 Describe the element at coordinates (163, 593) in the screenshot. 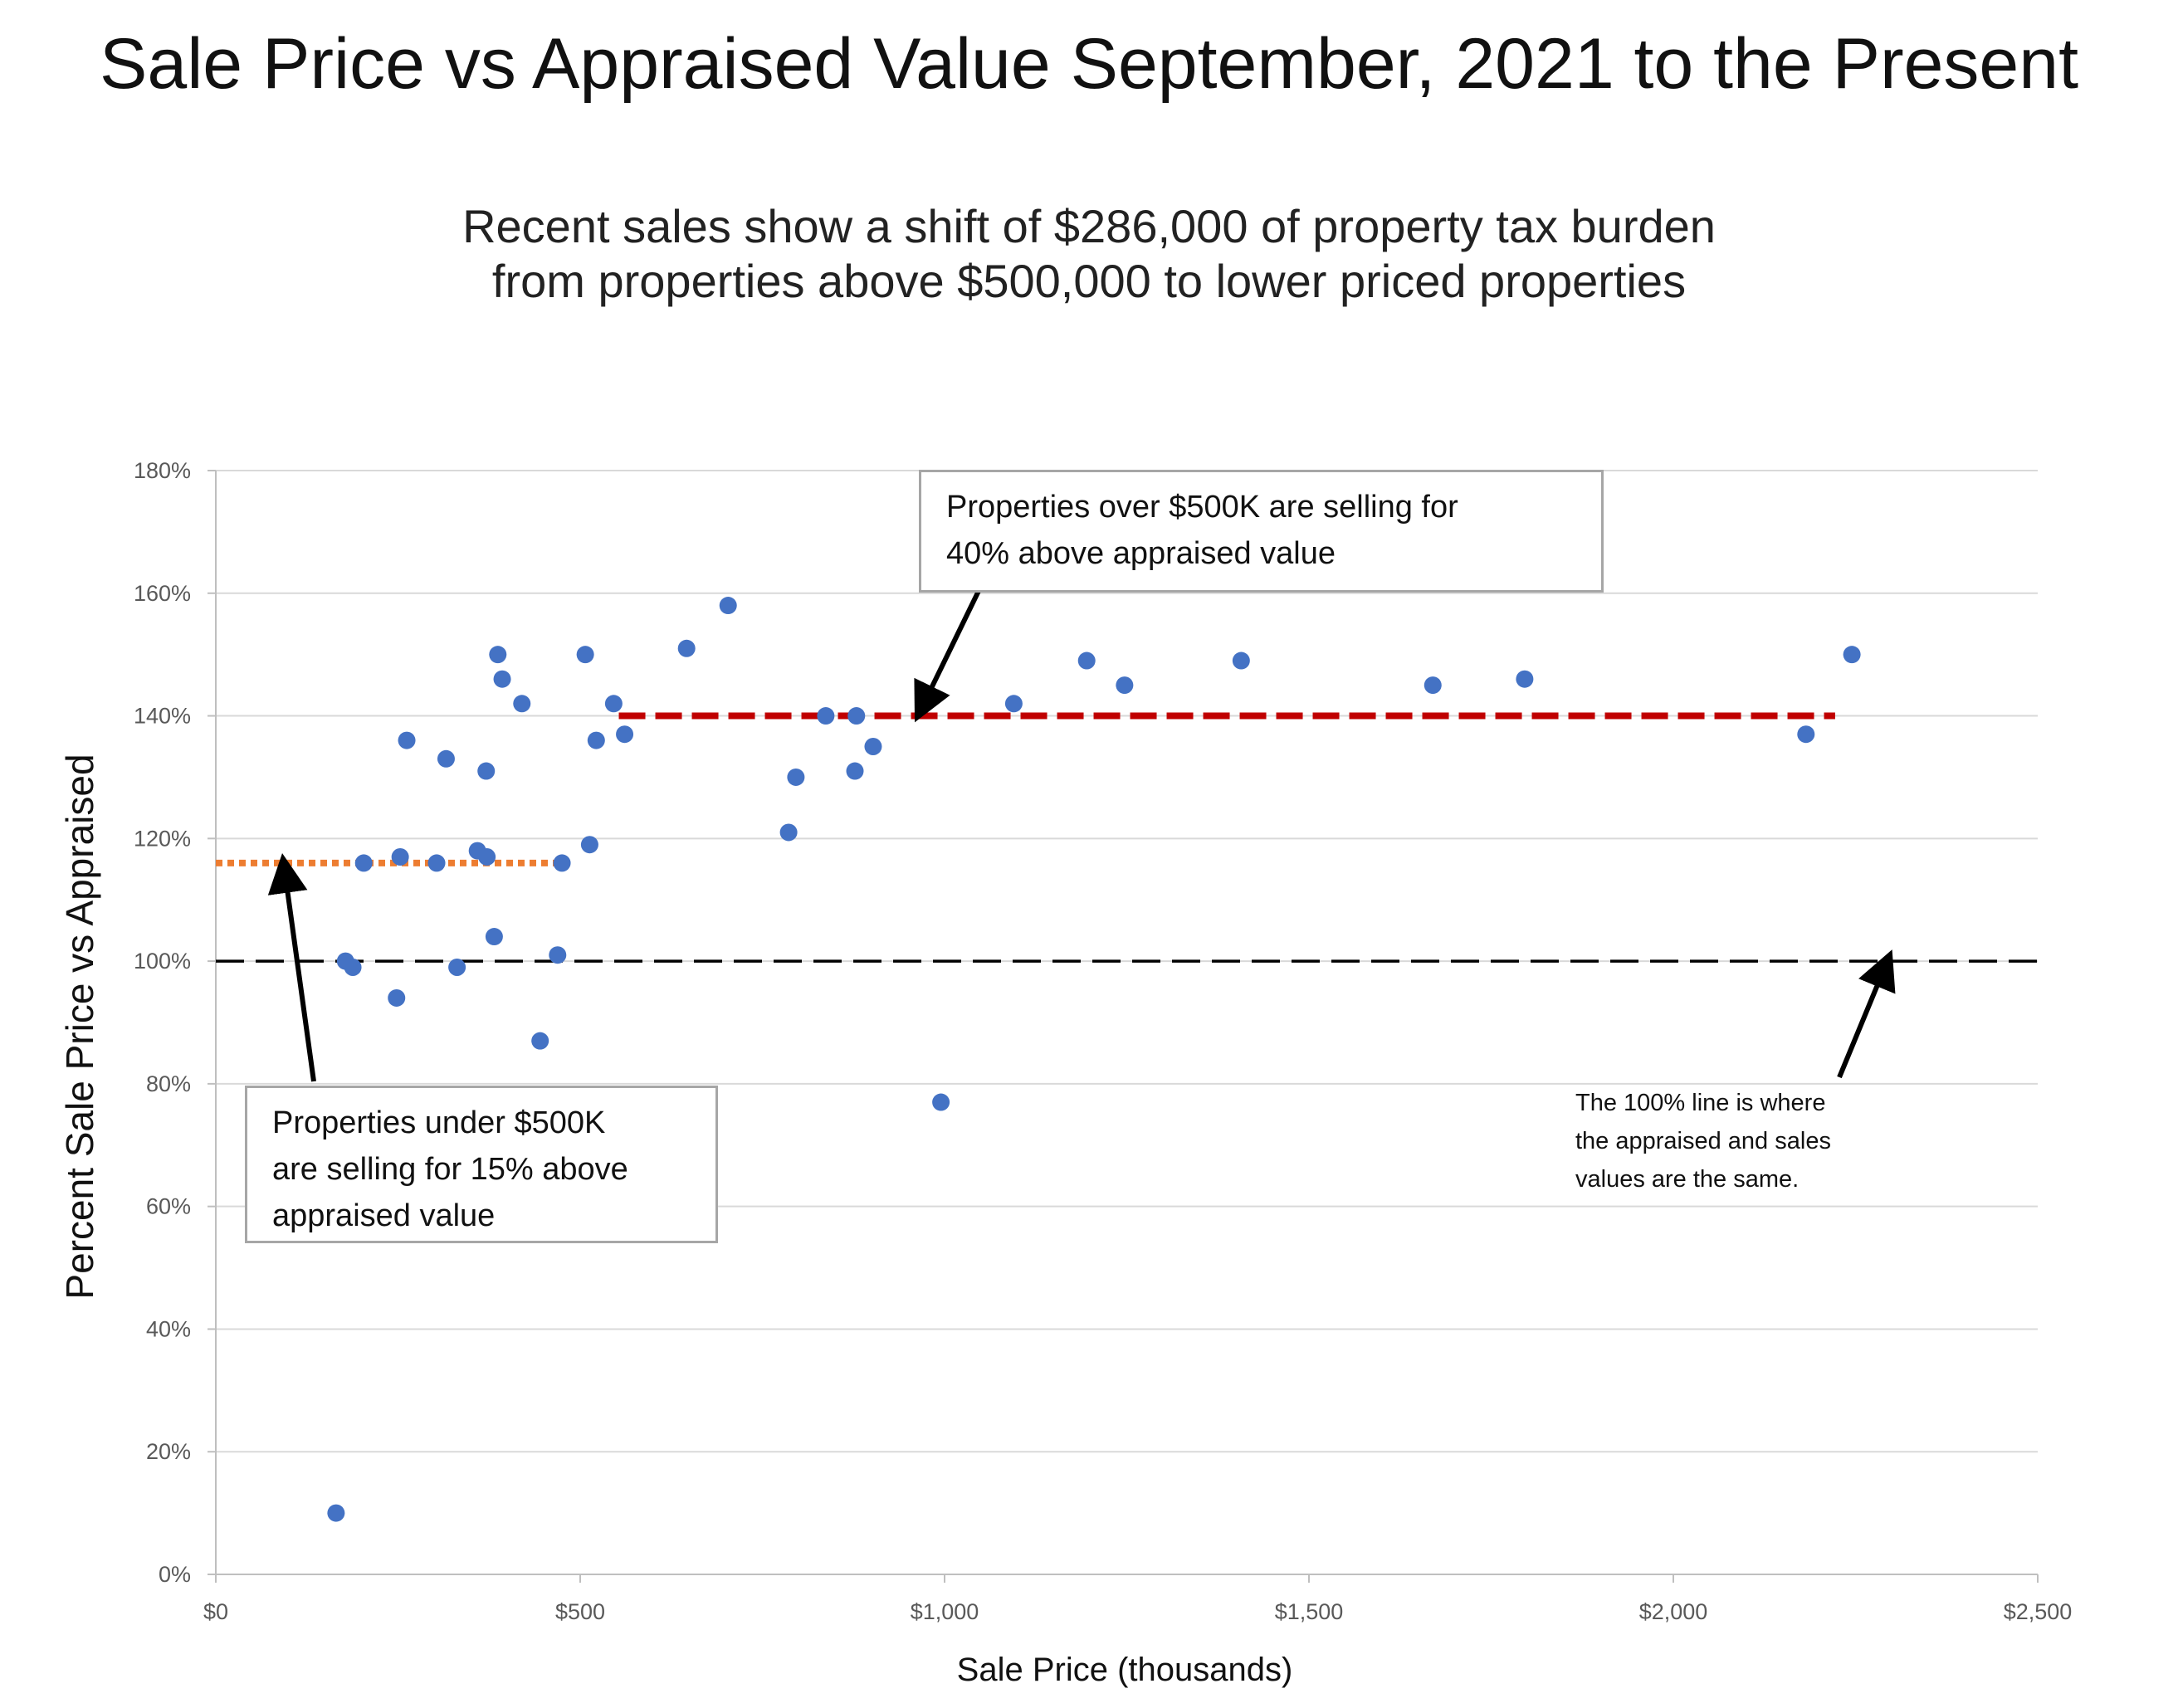

I see `y-tick-label: 160%` at that location.